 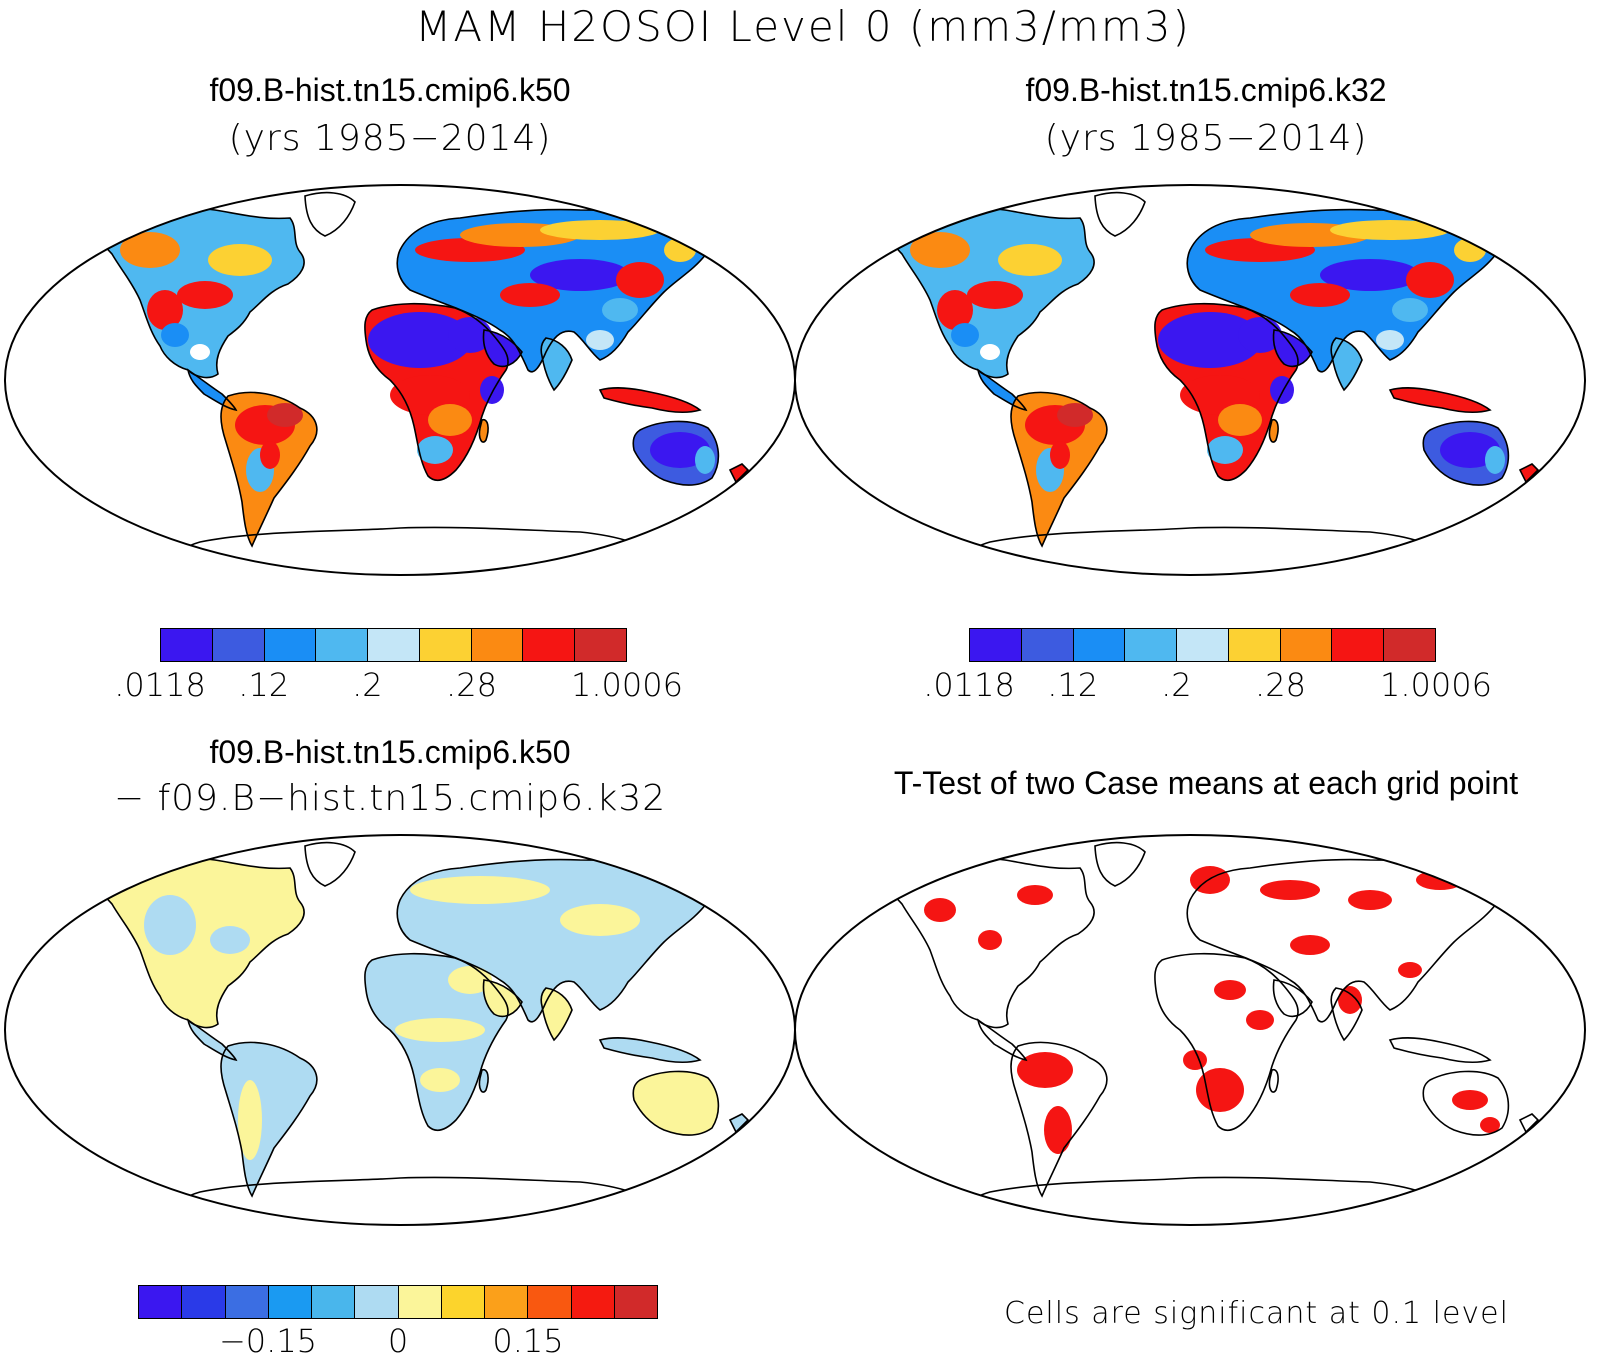 I want to click on colorbar-tick-label: −0.15, so click(x=268, y=1341).